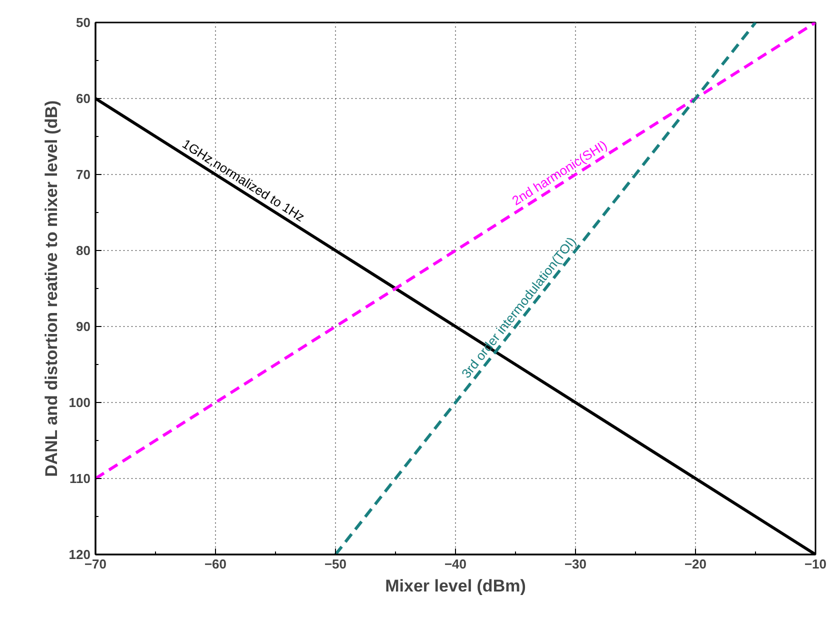  What do you see at coordinates (215, 564) in the screenshot?
I see `x-tick-label: −60` at bounding box center [215, 564].